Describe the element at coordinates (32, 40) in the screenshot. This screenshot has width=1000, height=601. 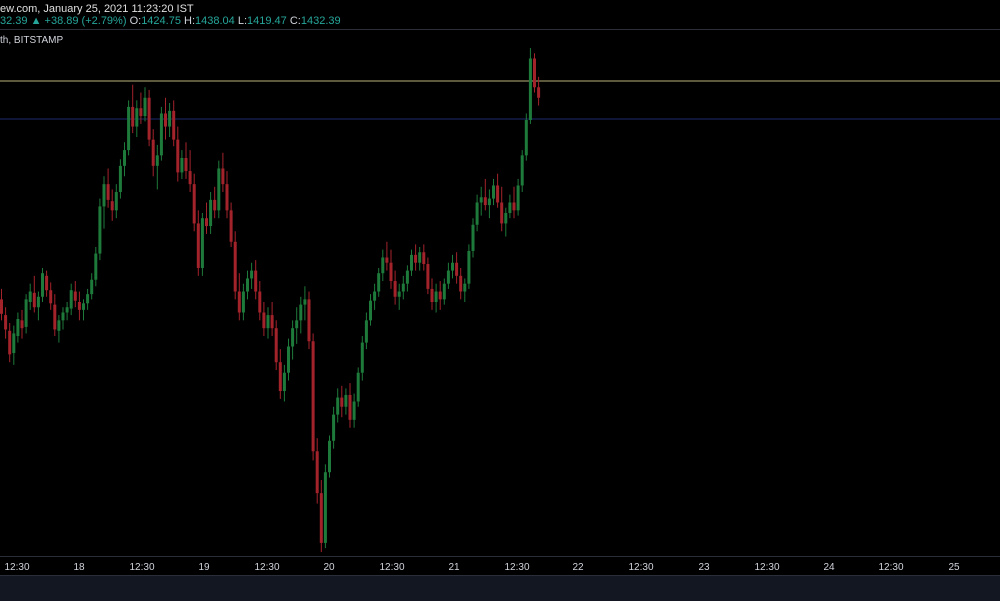
I see `symbol-exchange-label: th, BITSTAMP` at that location.